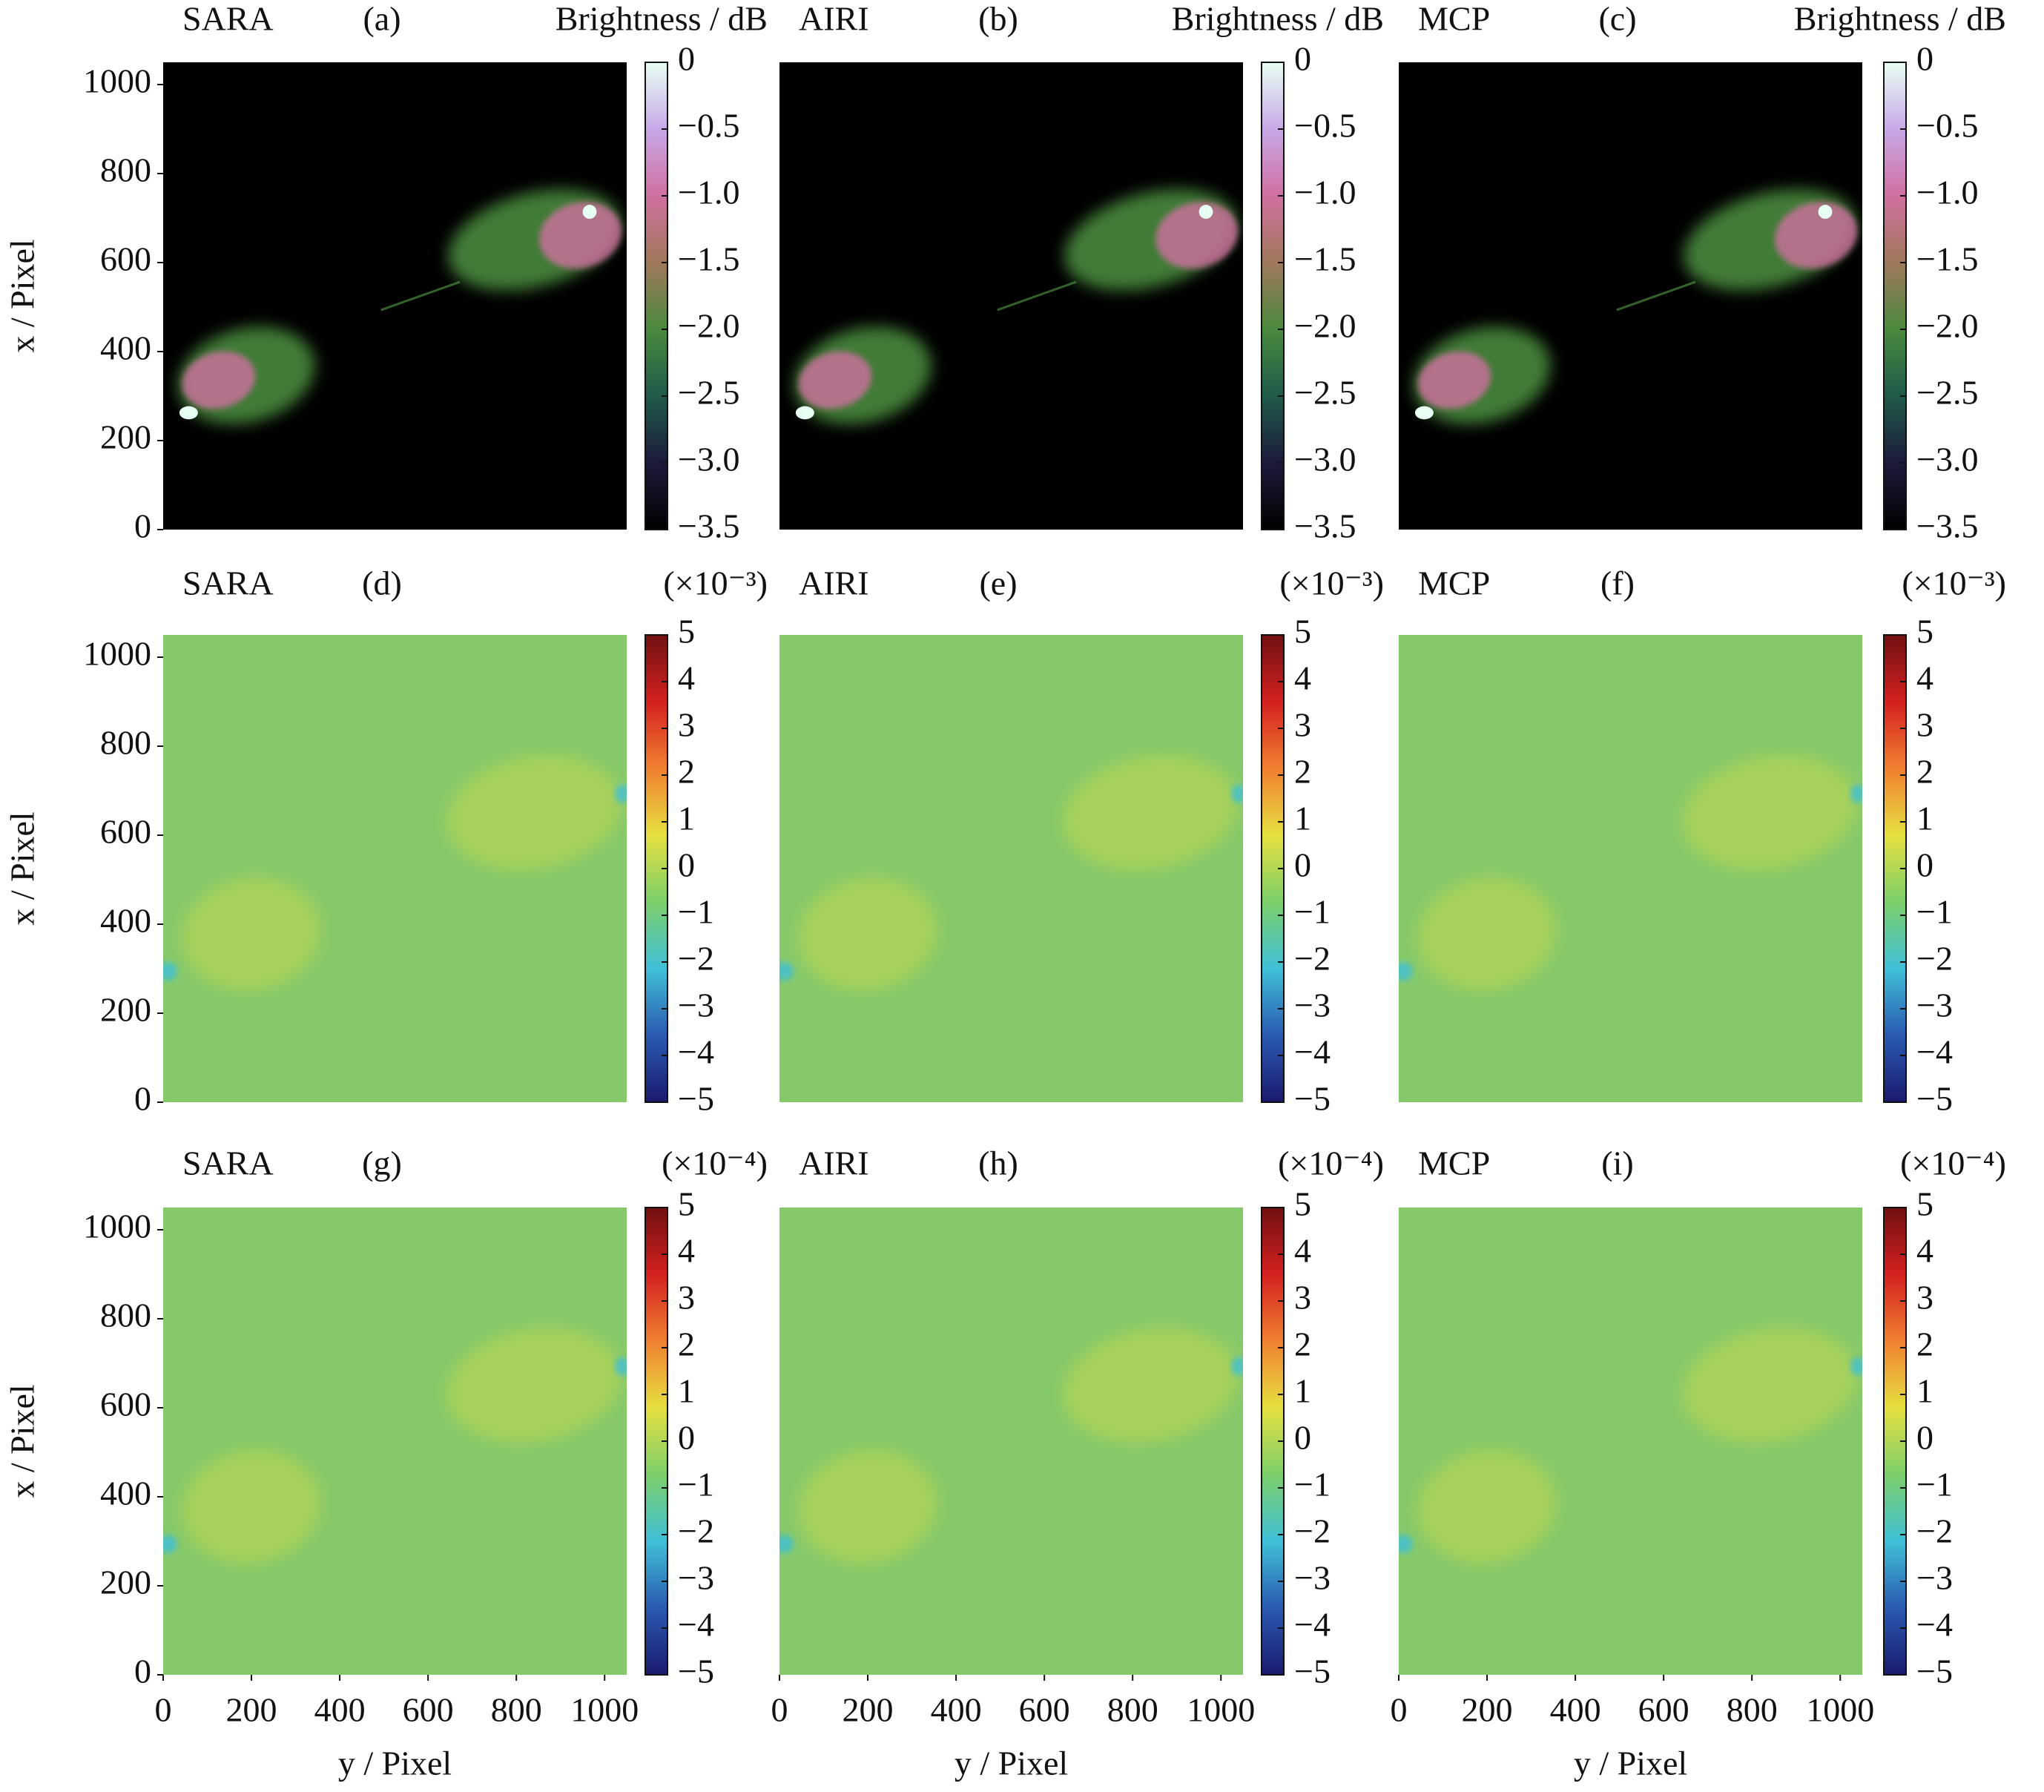  What do you see at coordinates (1278, 19) in the screenshot?
I see `colorbar-title: Brightness / dB` at bounding box center [1278, 19].